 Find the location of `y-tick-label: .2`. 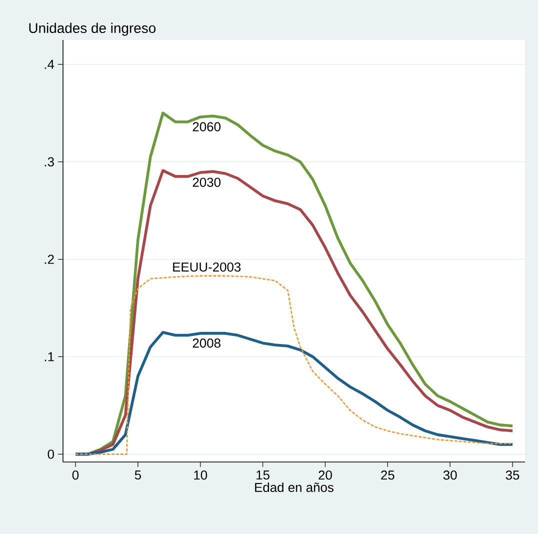

y-tick-label: .2 is located at coordinates (49, 259).